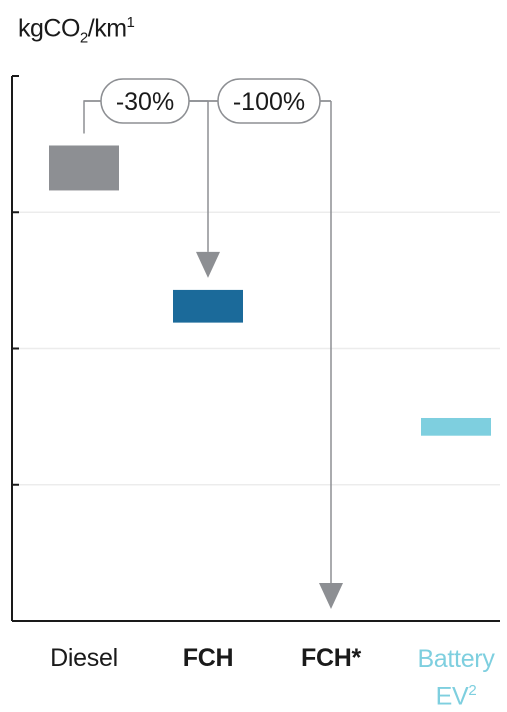 The width and height of the screenshot is (507, 712). What do you see at coordinates (83, 38) in the screenshot?
I see `y-axis-label-sub: 2` at bounding box center [83, 38].